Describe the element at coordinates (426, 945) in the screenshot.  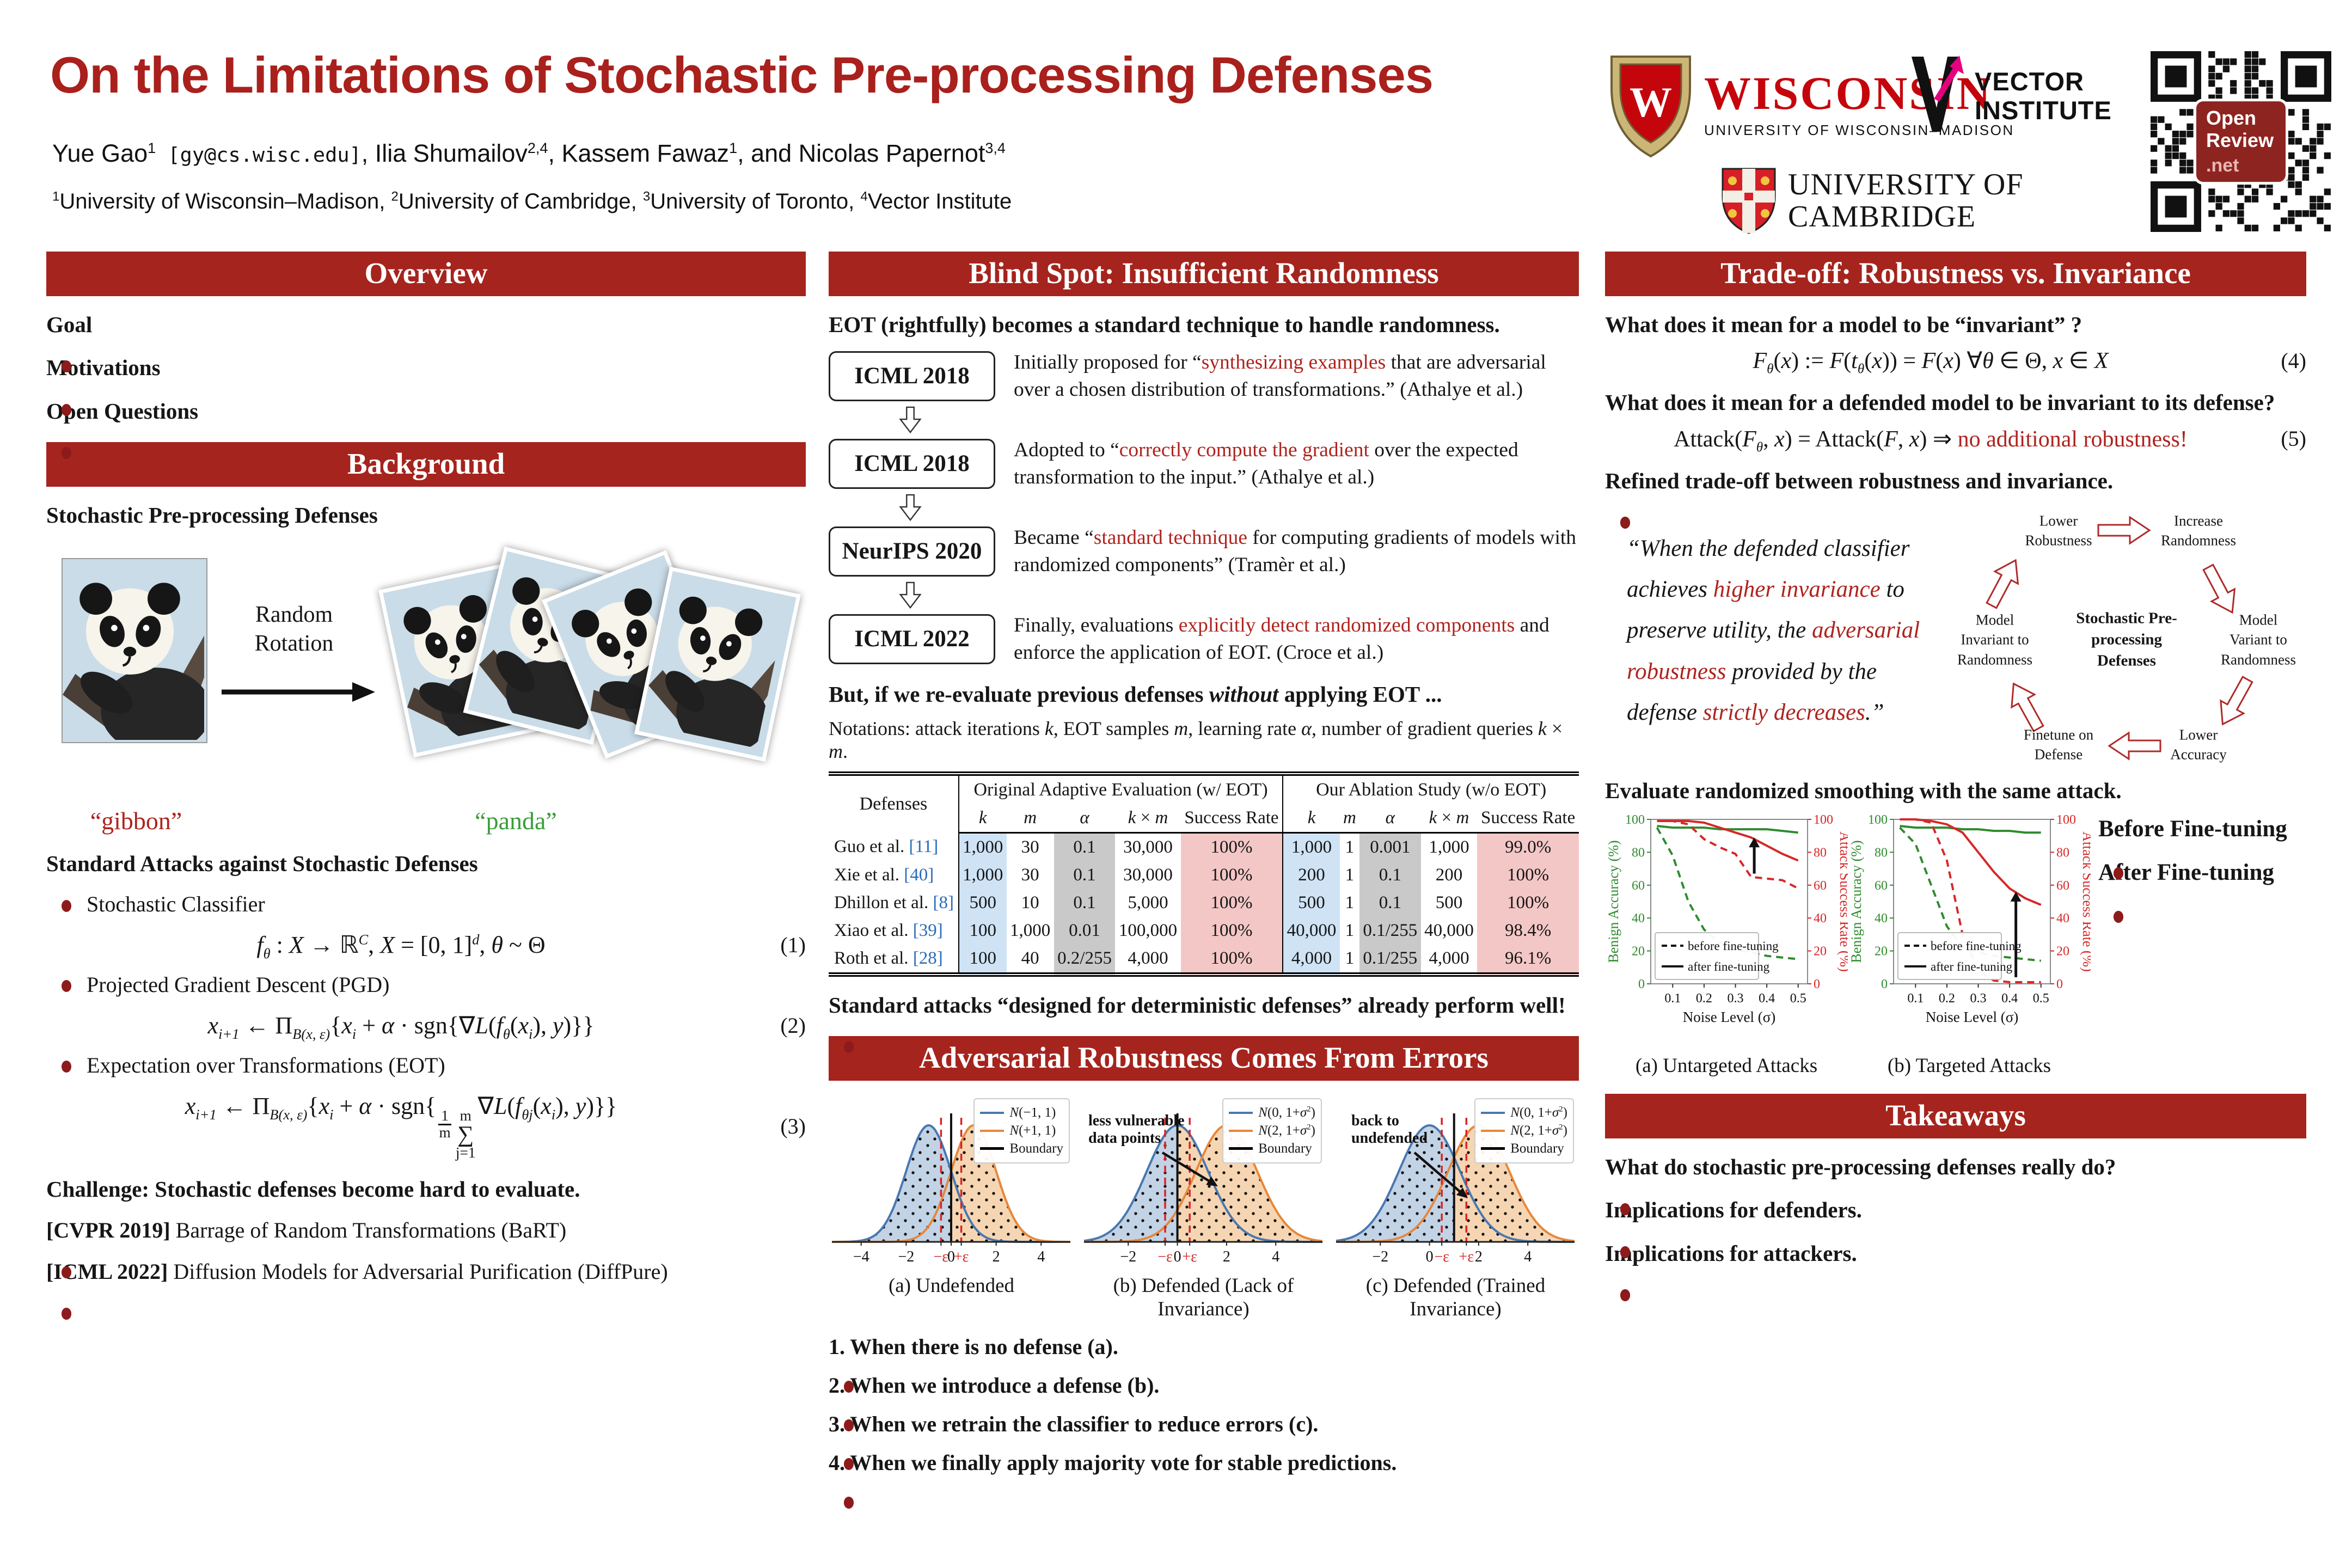
I see `equation-row: fθ : X → ℝC, X = [0, 1]d, θ ~ Θ (1)` at that location.